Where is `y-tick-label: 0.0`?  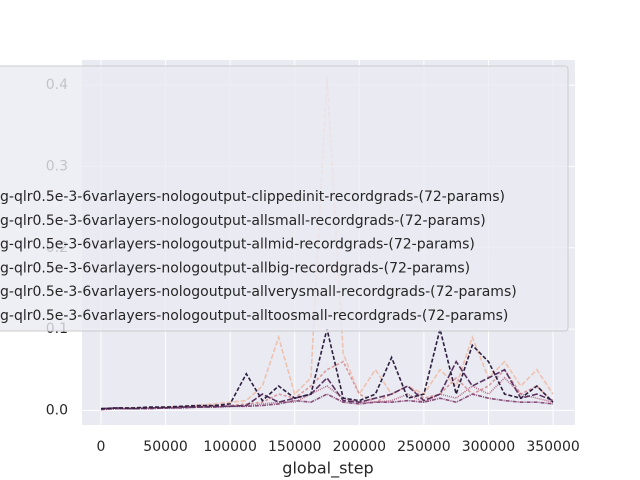 y-tick-label: 0.0 is located at coordinates (57, 410).